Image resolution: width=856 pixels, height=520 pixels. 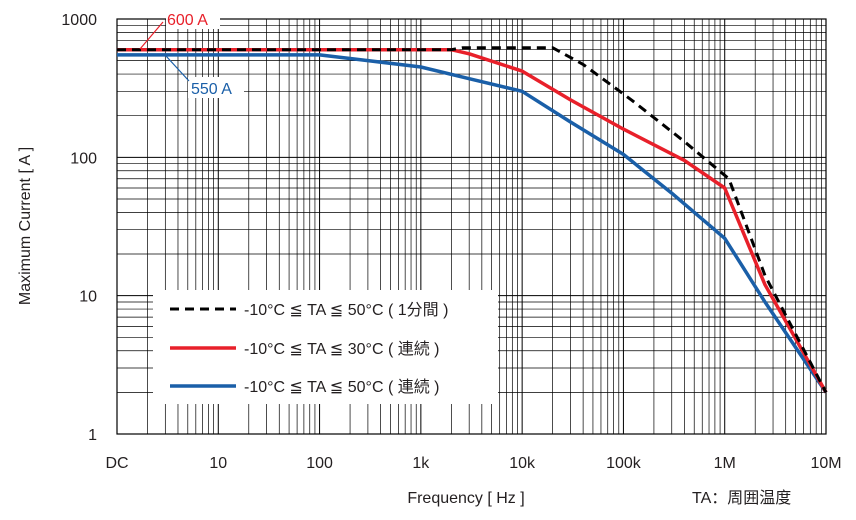 I want to click on annotation-600a-label: 600 A, so click(x=187, y=20).